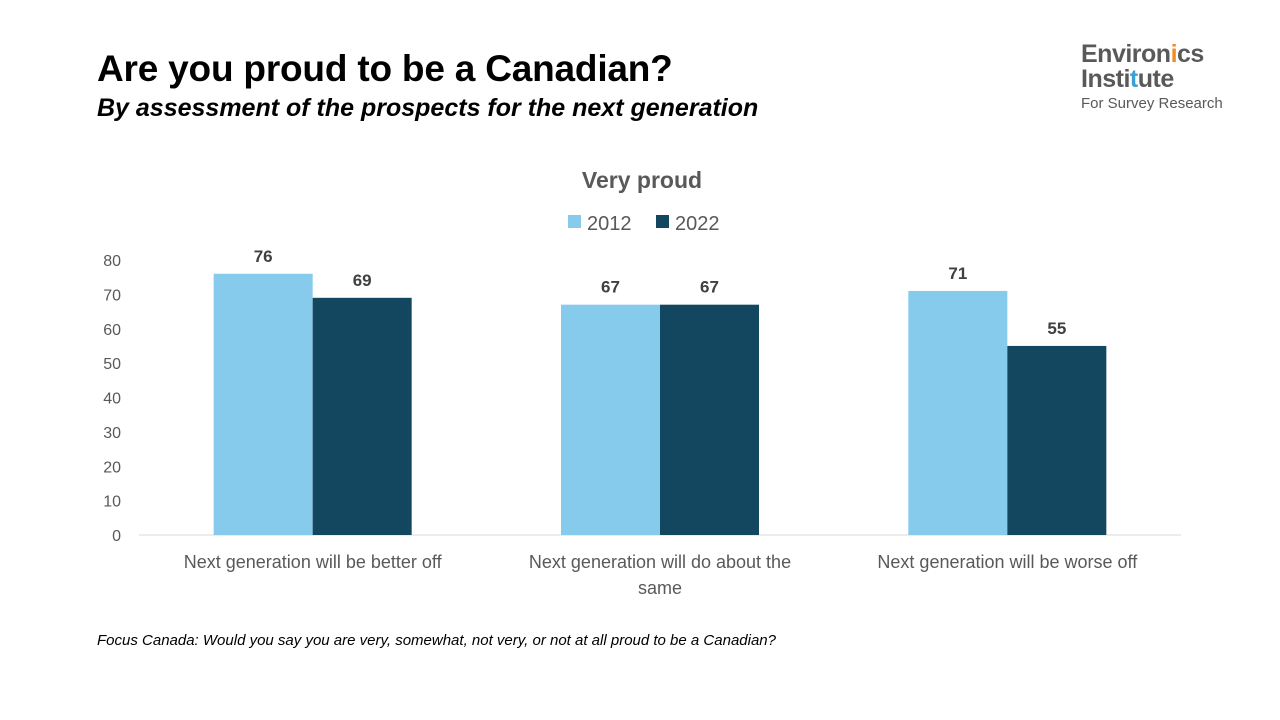 The width and height of the screenshot is (1280, 720). Describe the element at coordinates (116, 536) in the screenshot. I see `y-tick-label: 0` at that location.